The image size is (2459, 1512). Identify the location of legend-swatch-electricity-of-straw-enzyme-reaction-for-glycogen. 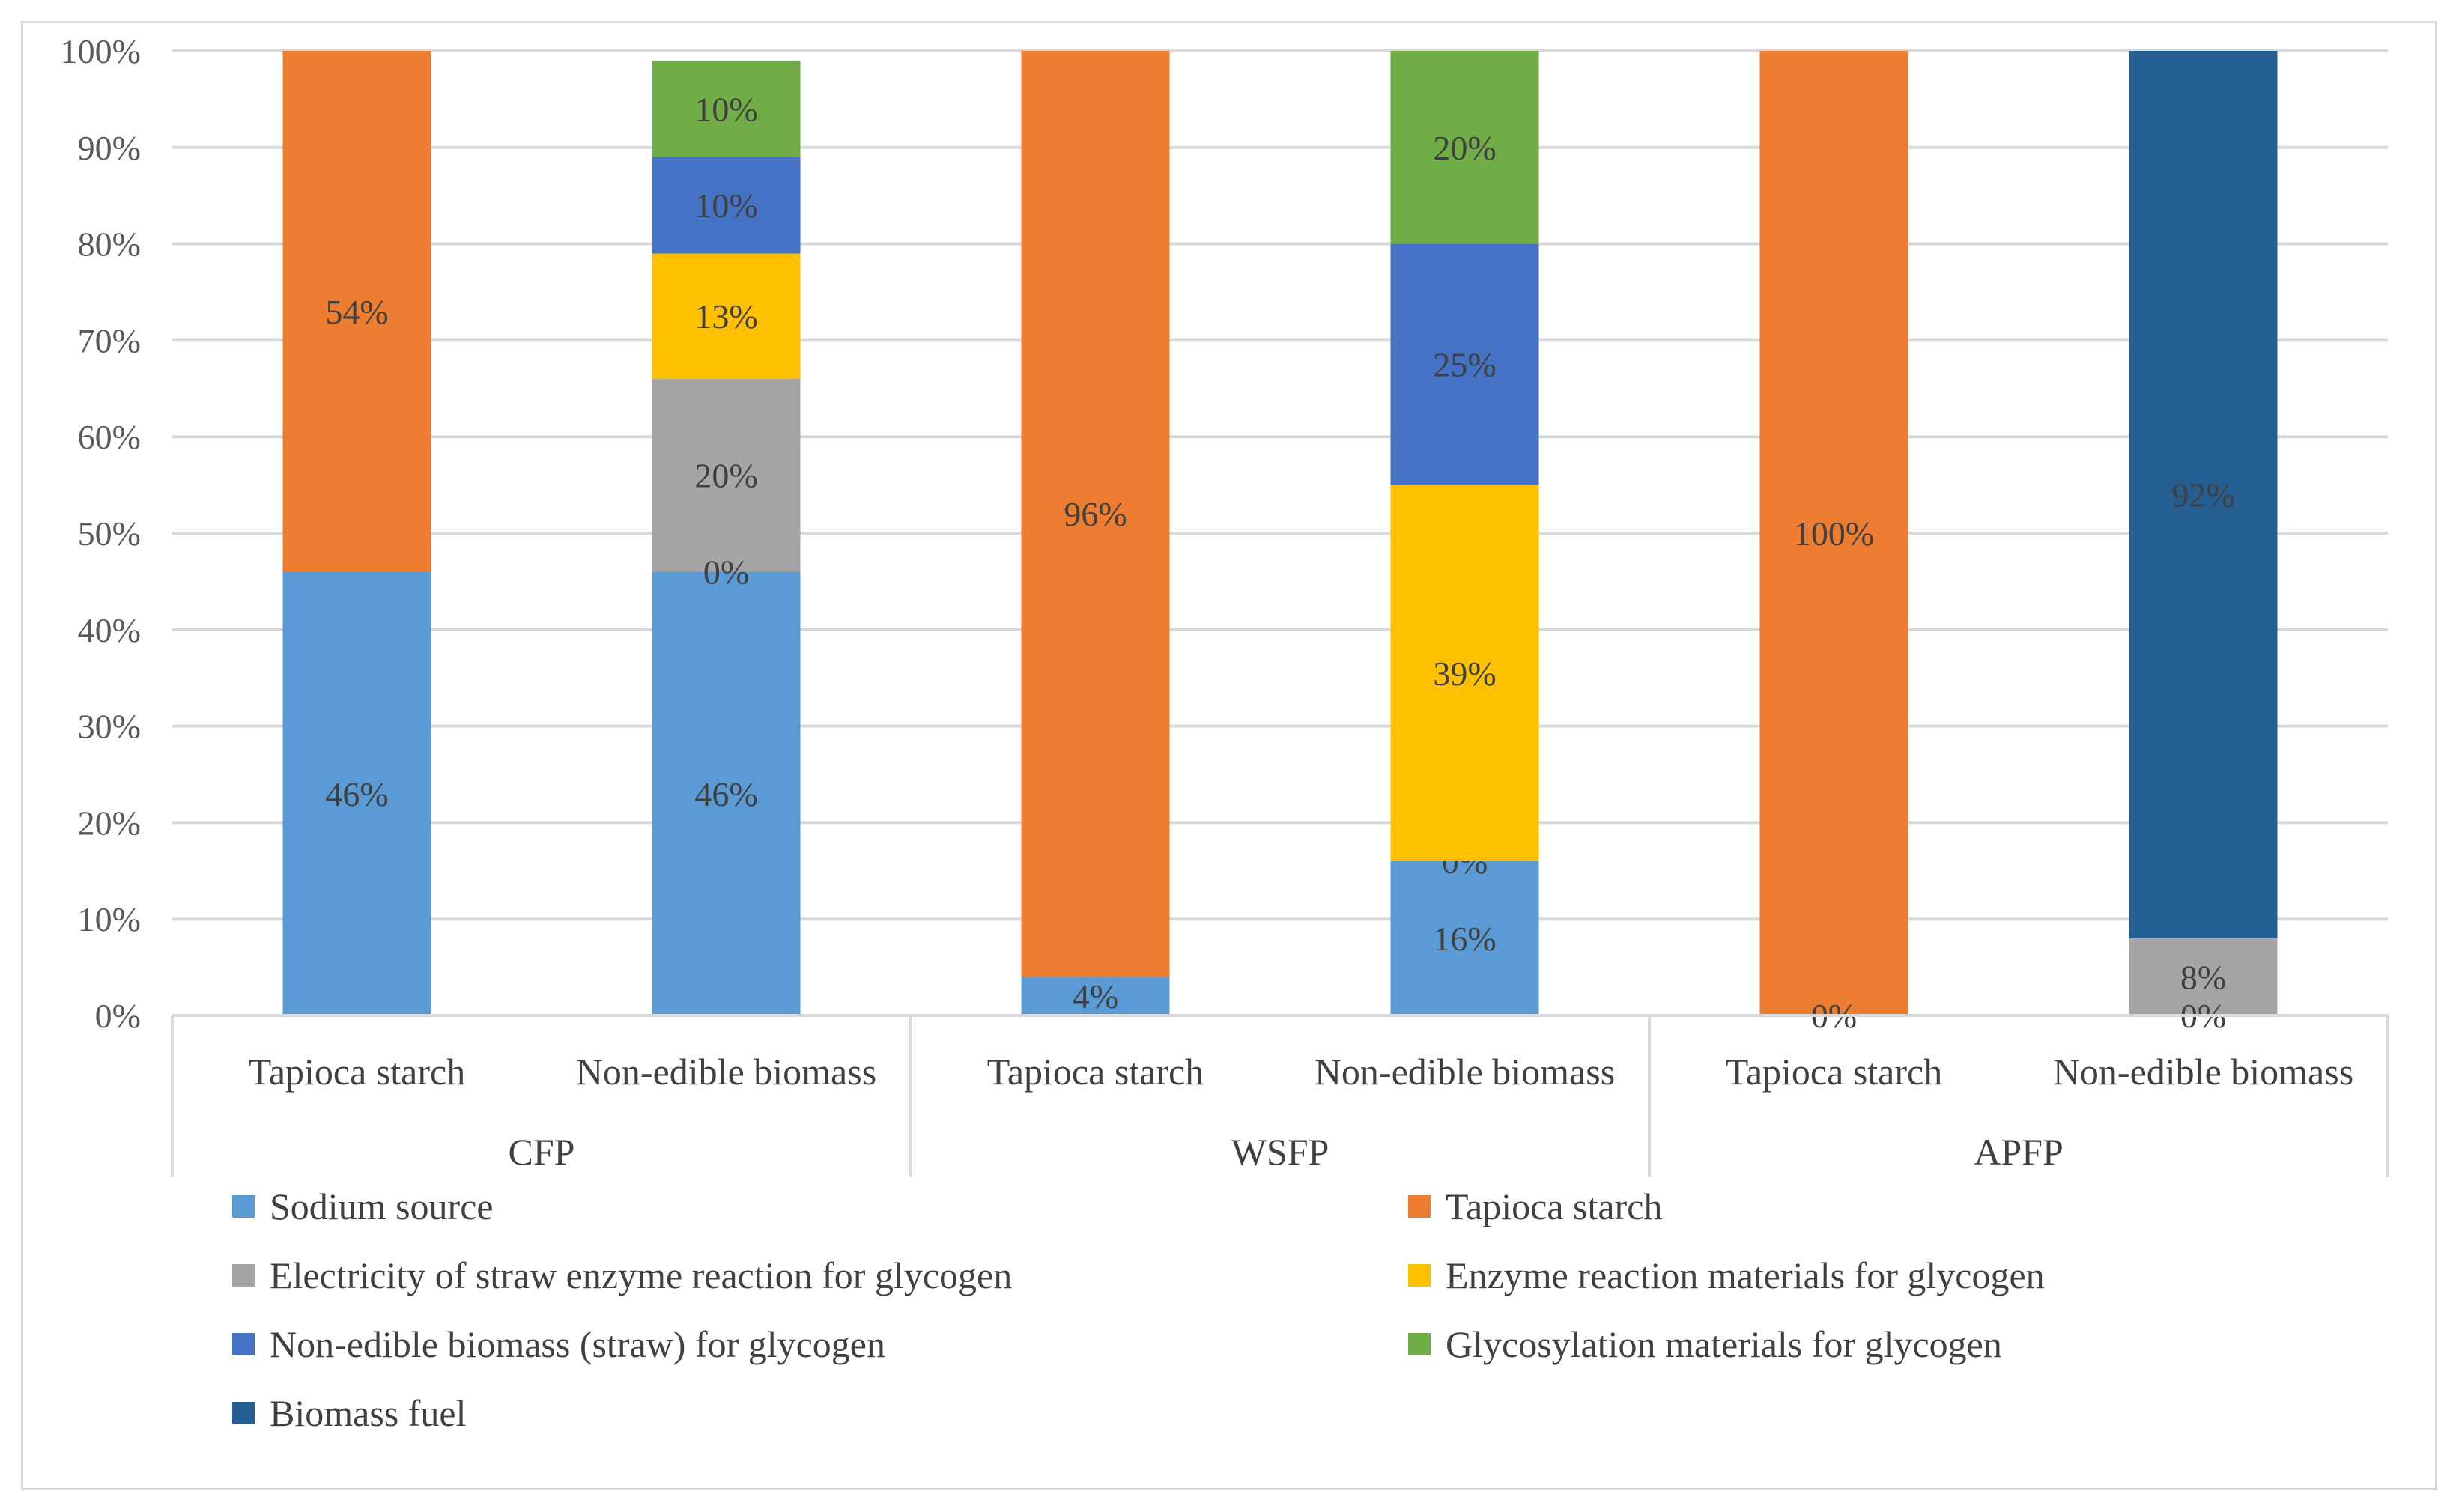
(243, 1275).